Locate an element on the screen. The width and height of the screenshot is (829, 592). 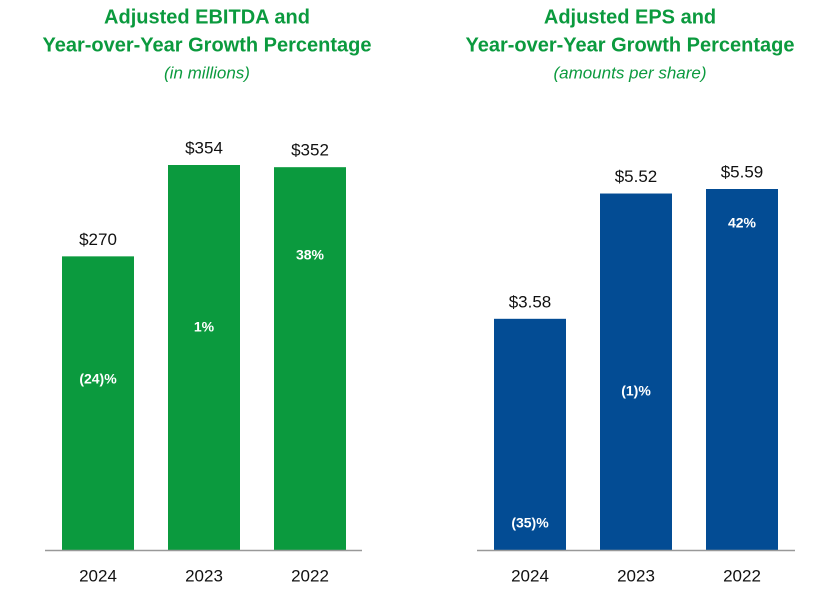
growth-label: 42% is located at coordinates (742, 223).